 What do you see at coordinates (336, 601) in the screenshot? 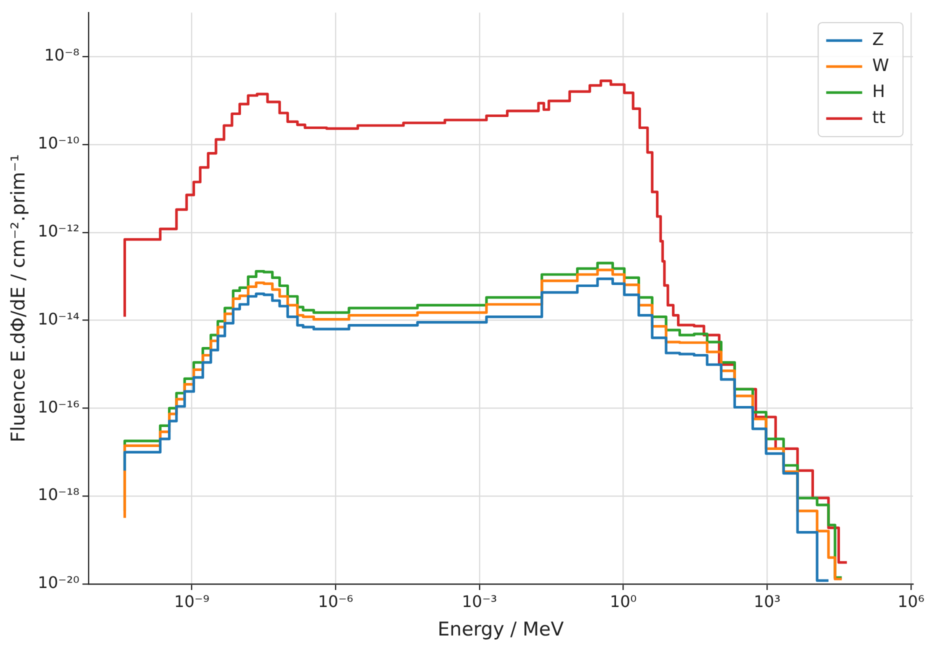
I see `x-tick-label: 10⁻⁶` at bounding box center [336, 601].